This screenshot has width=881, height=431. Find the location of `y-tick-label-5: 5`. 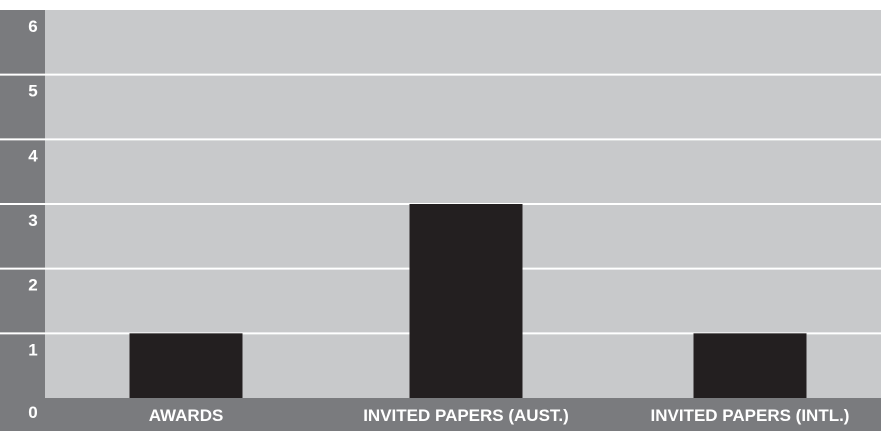

y-tick-label-5: 5 is located at coordinates (32, 91).